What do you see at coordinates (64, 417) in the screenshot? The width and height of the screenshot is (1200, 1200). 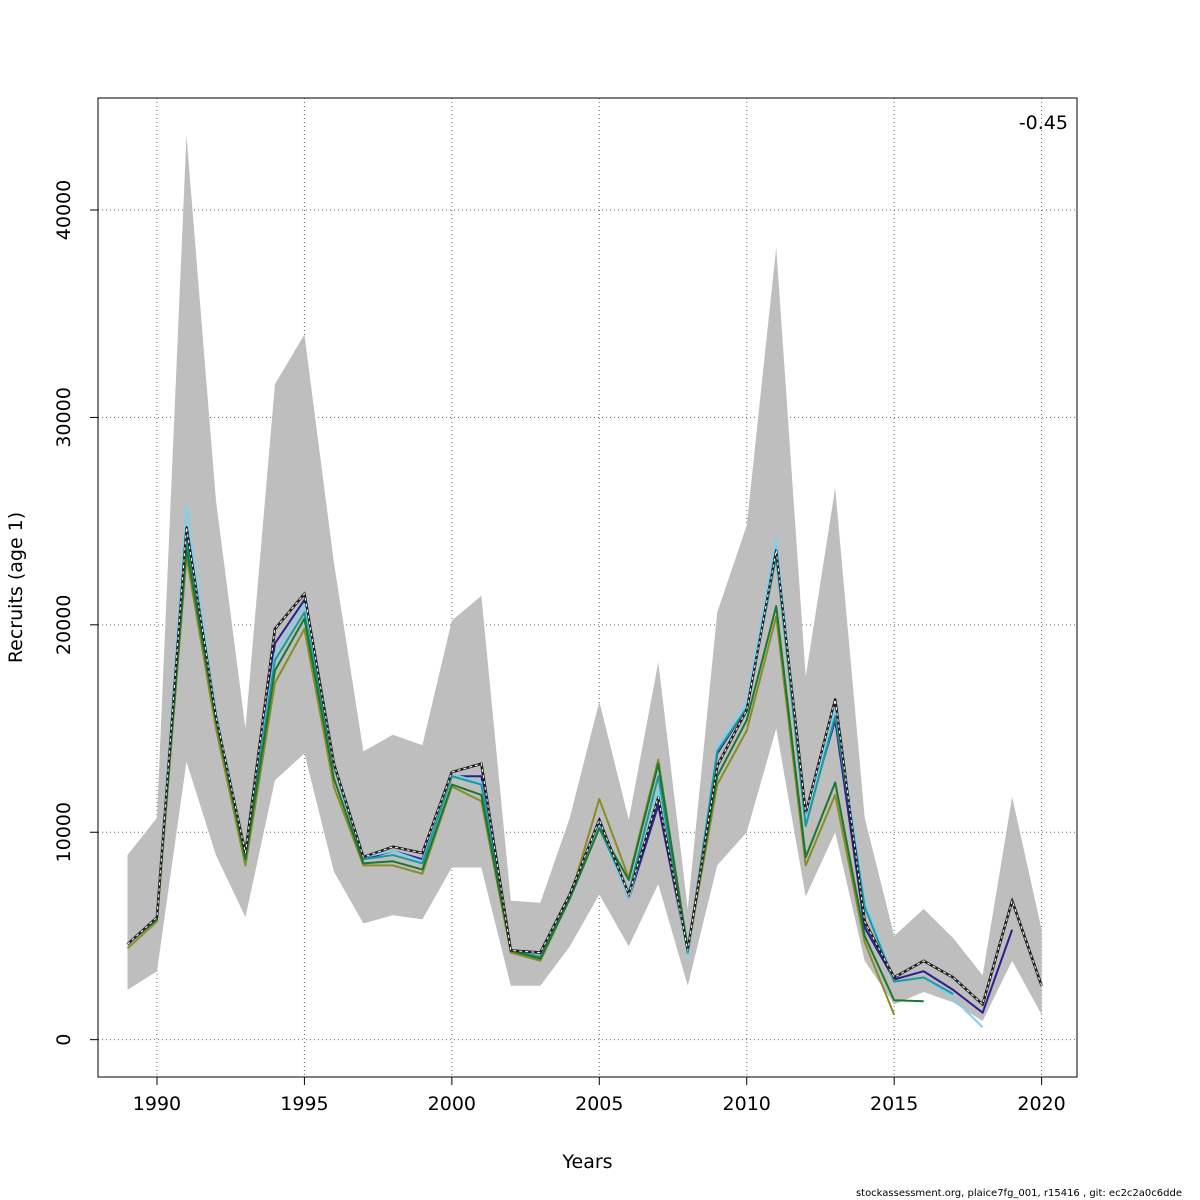 I see `y-tick-label: 30000` at bounding box center [64, 417].